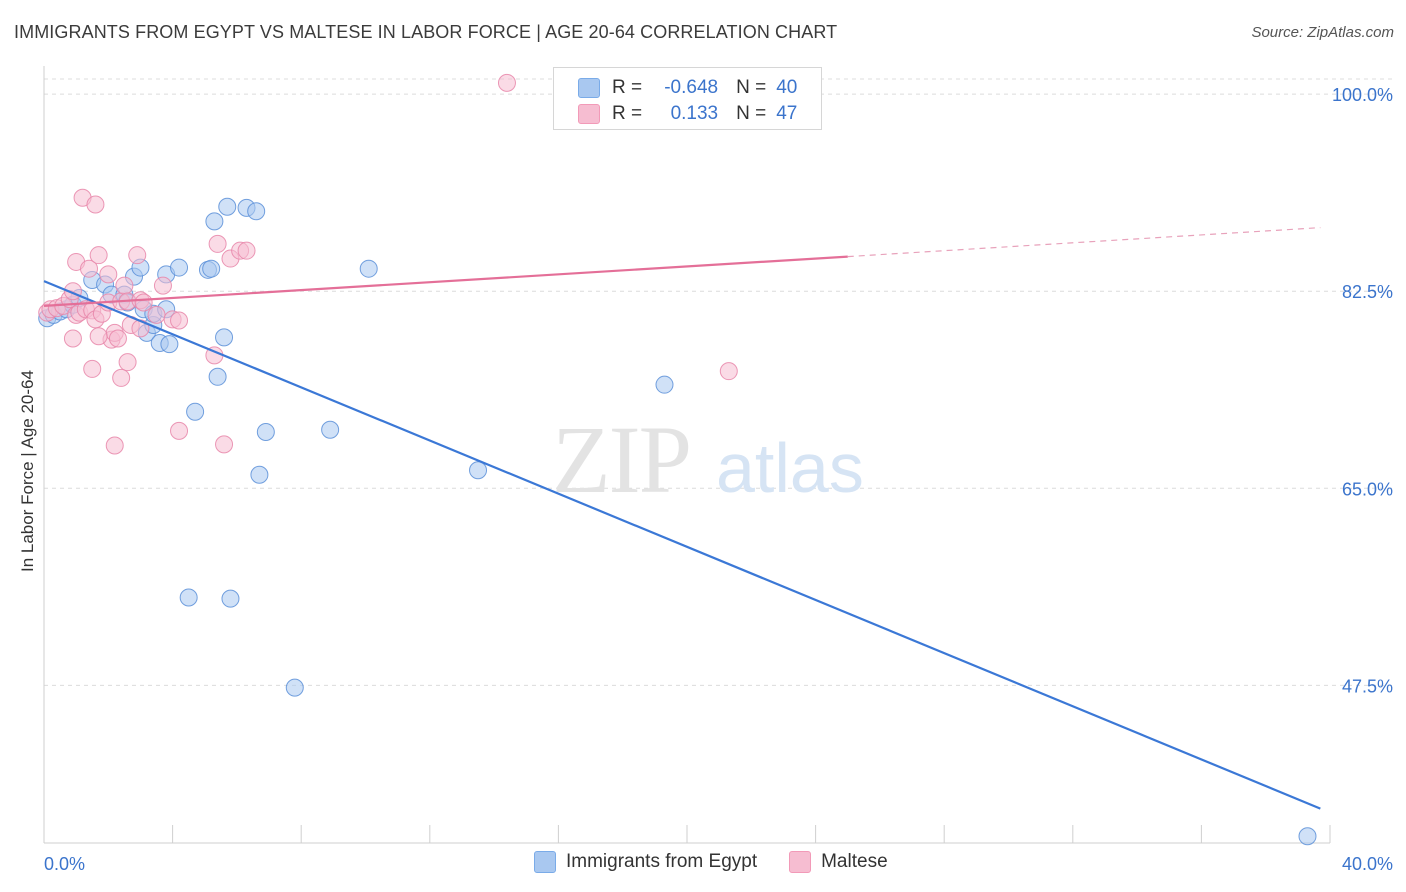 This screenshot has height=892, width=1406. Describe the element at coordinates (1322, 32) in the screenshot. I see `source-note: Source: ZipAtlas.com` at that location.